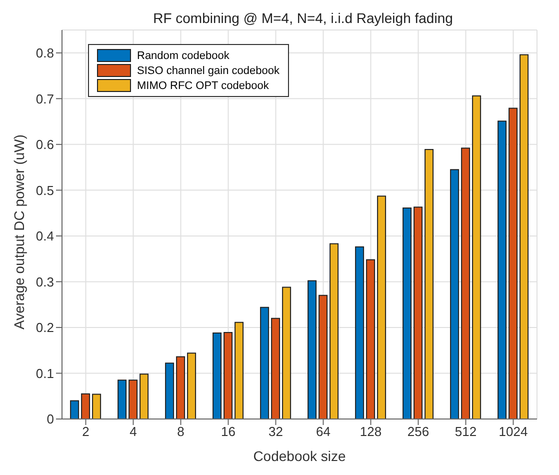 Image resolution: width=559 pixels, height=475 pixels. I want to click on x-tick-label: 2, so click(86, 432).